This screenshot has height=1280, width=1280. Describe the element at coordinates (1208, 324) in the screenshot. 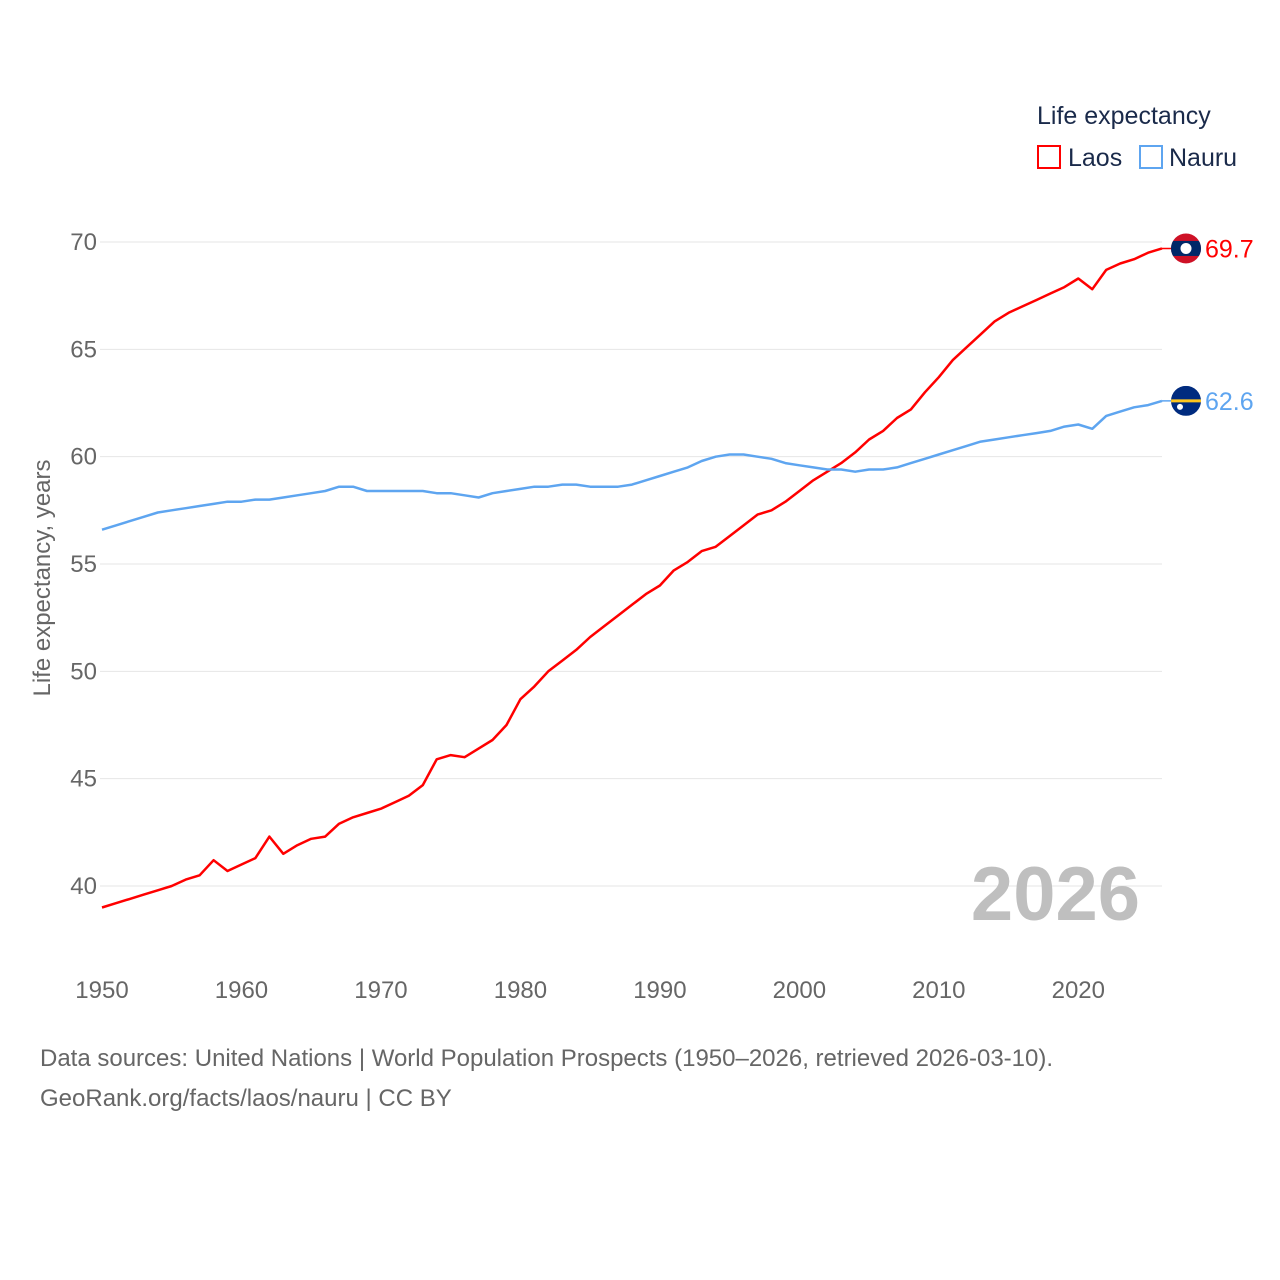

I see `series-end-markers: 69.7 62.6` at that location.